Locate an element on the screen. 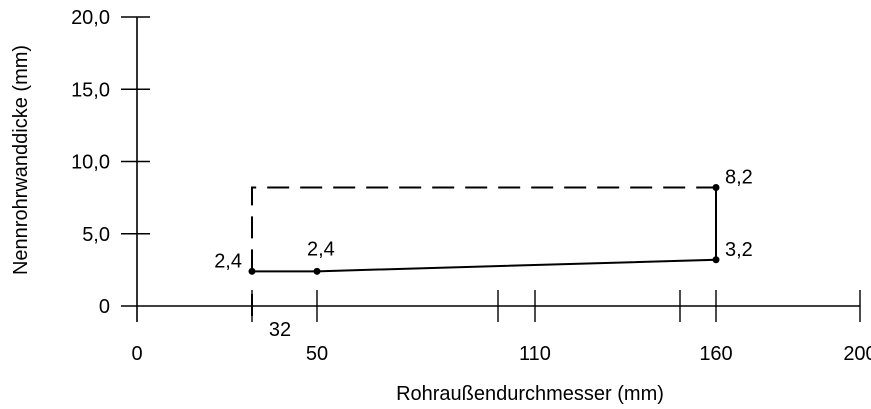 Image resolution: width=871 pixels, height=409 pixels. x-tick-label: 0 is located at coordinates (136, 354).